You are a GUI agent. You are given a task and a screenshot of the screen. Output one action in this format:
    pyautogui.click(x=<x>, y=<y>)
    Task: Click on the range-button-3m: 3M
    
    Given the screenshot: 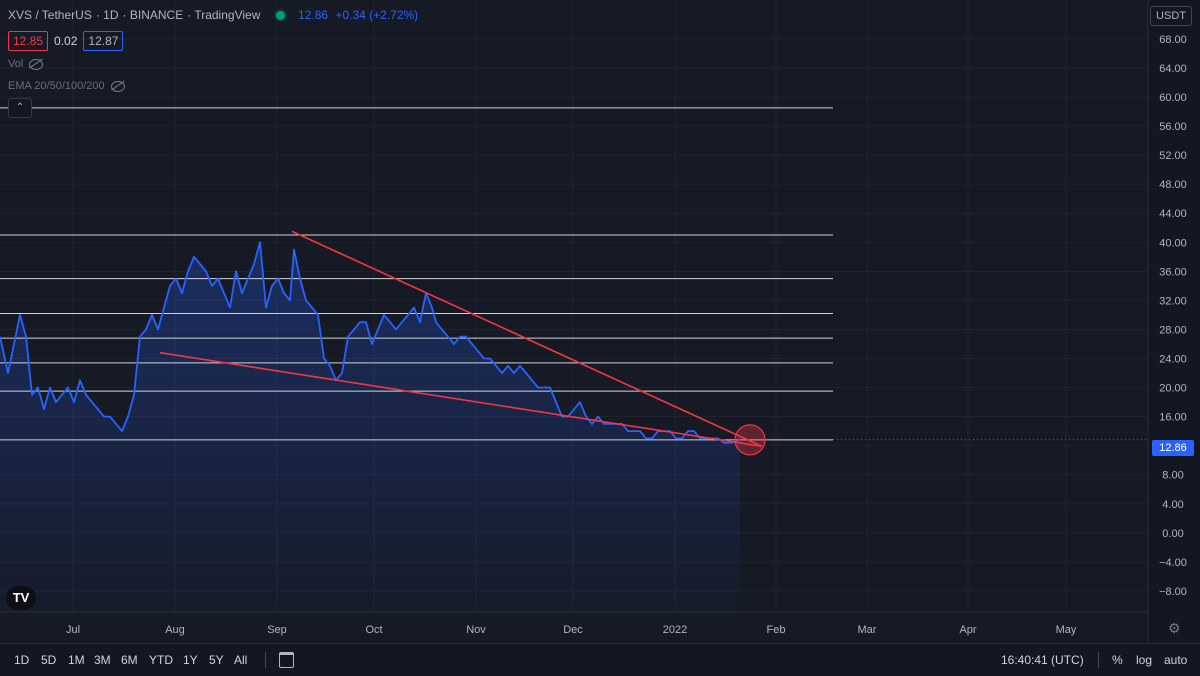 What is the action you would take?
    pyautogui.click(x=102, y=660)
    